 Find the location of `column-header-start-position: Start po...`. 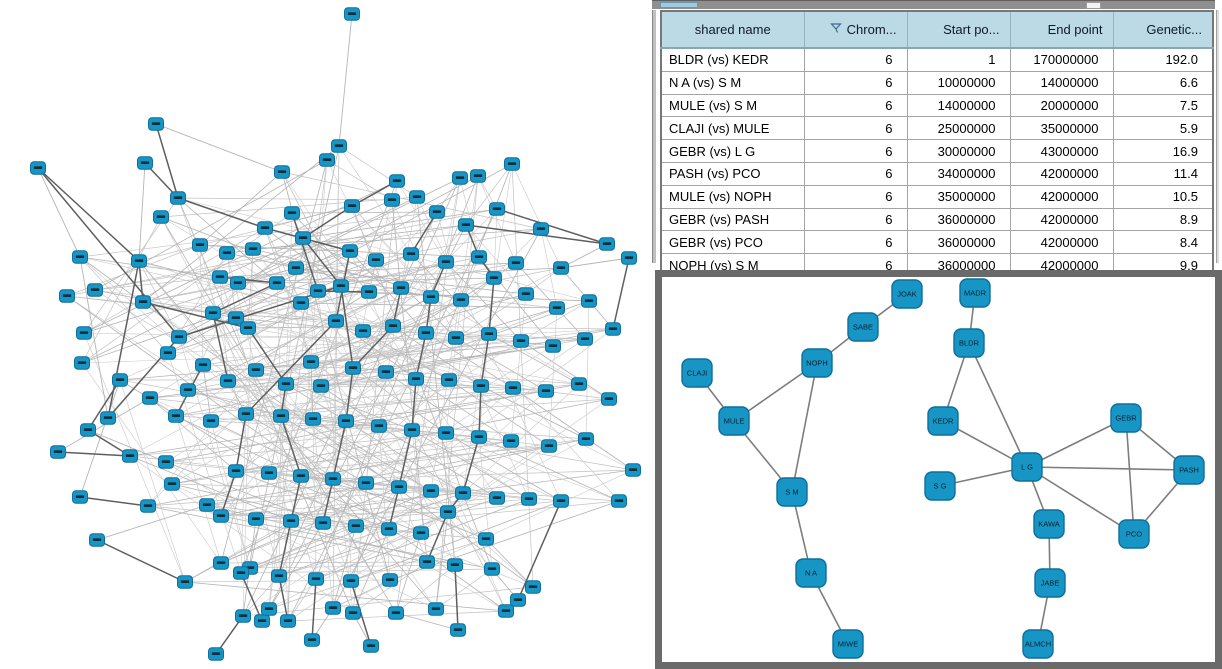

column-header-start-position: Start po... is located at coordinates (958, 29).